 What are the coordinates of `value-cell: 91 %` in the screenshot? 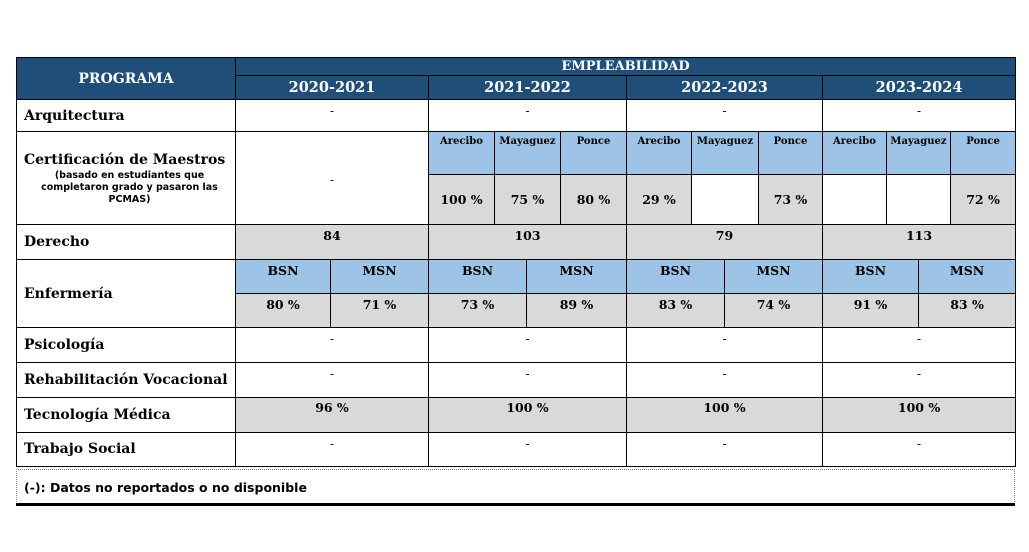 It's located at (870, 310).